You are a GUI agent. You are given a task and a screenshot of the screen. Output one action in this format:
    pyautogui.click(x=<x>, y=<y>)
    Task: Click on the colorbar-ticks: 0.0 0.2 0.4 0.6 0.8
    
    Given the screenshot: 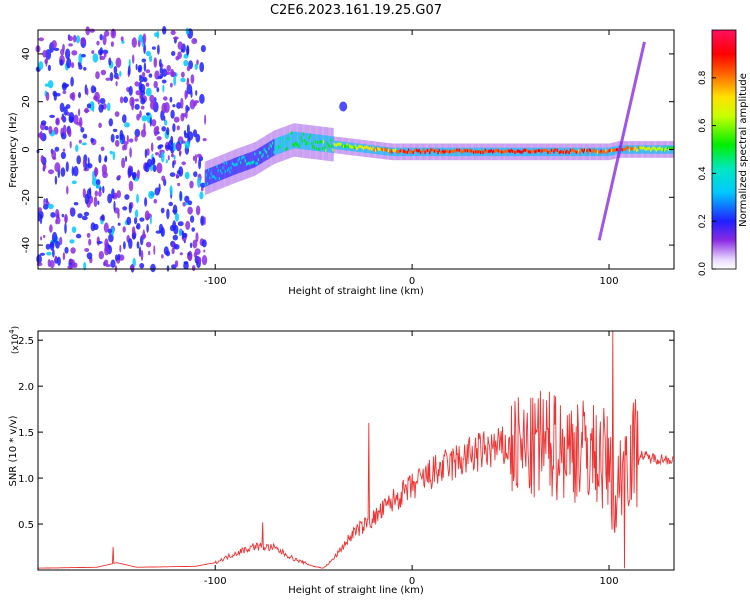 What is the action you would take?
    pyautogui.click(x=707, y=173)
    